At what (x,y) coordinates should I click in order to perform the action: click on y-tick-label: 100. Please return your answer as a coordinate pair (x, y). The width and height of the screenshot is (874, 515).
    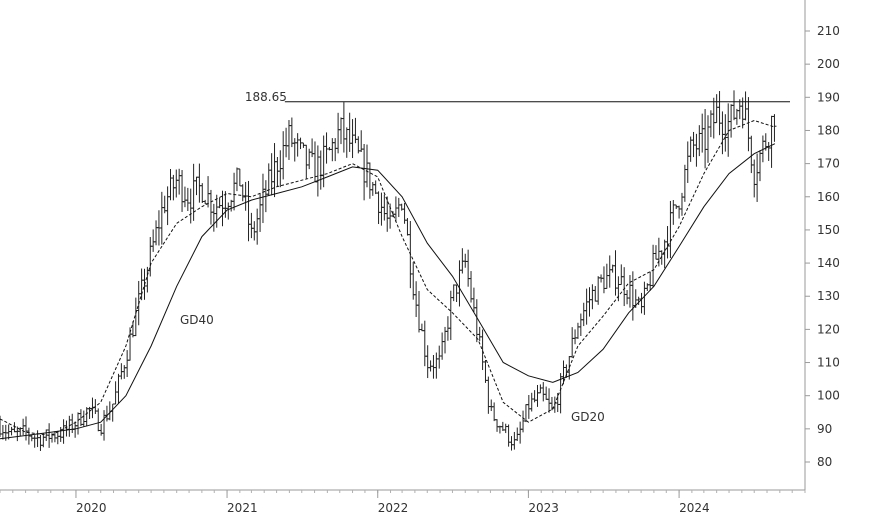
    Looking at the image, I should click on (828, 396).